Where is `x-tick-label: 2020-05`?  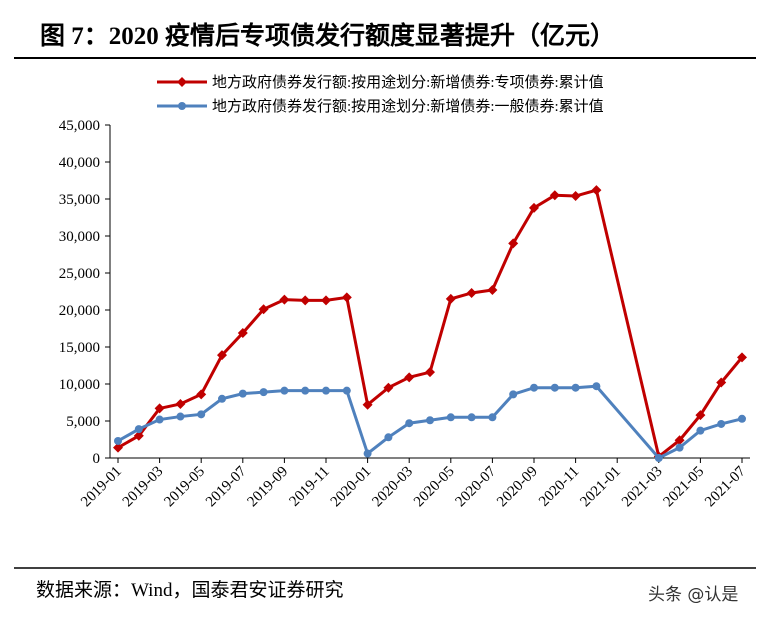
x-tick-label: 2020-05 is located at coordinates (434, 487).